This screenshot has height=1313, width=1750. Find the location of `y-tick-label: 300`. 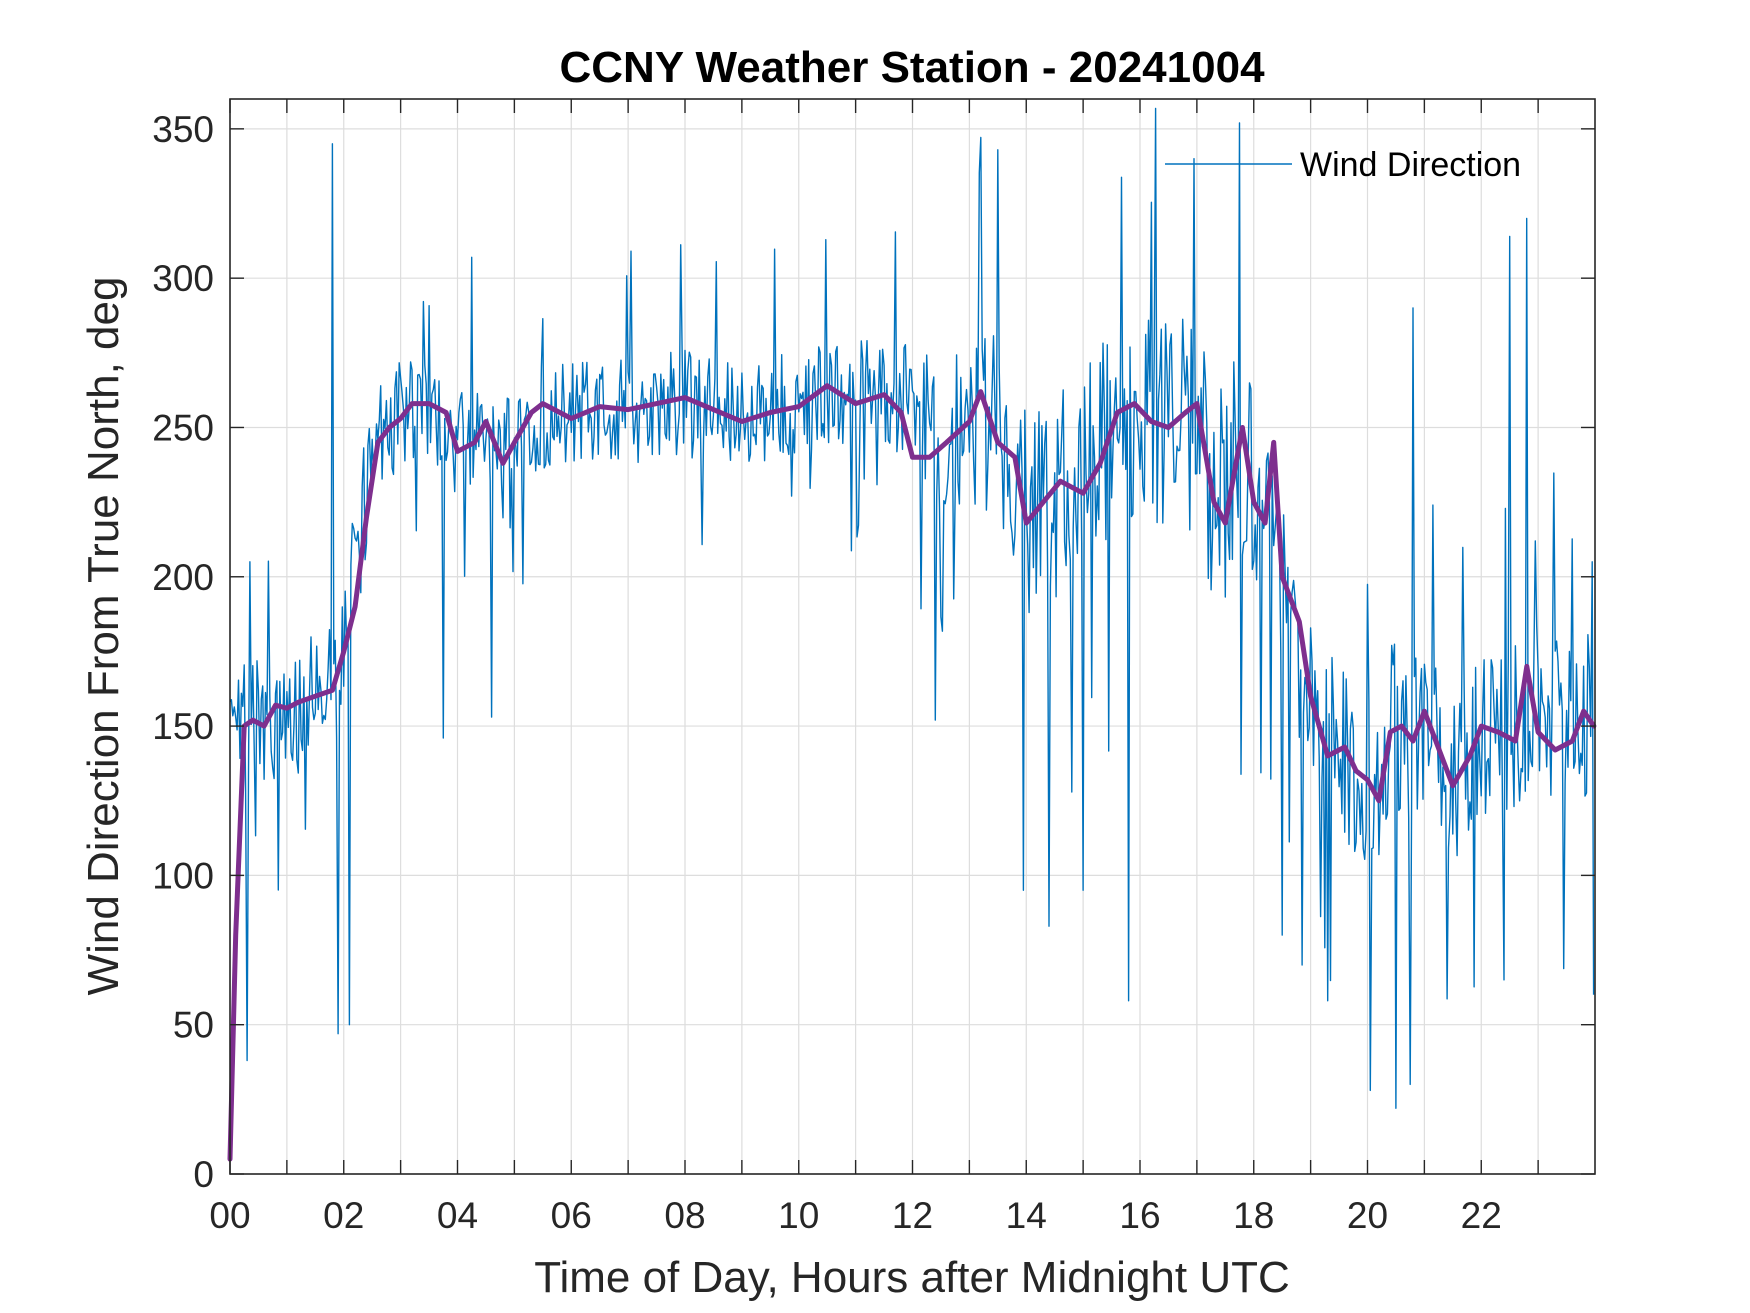

y-tick-label: 300 is located at coordinates (183, 278).